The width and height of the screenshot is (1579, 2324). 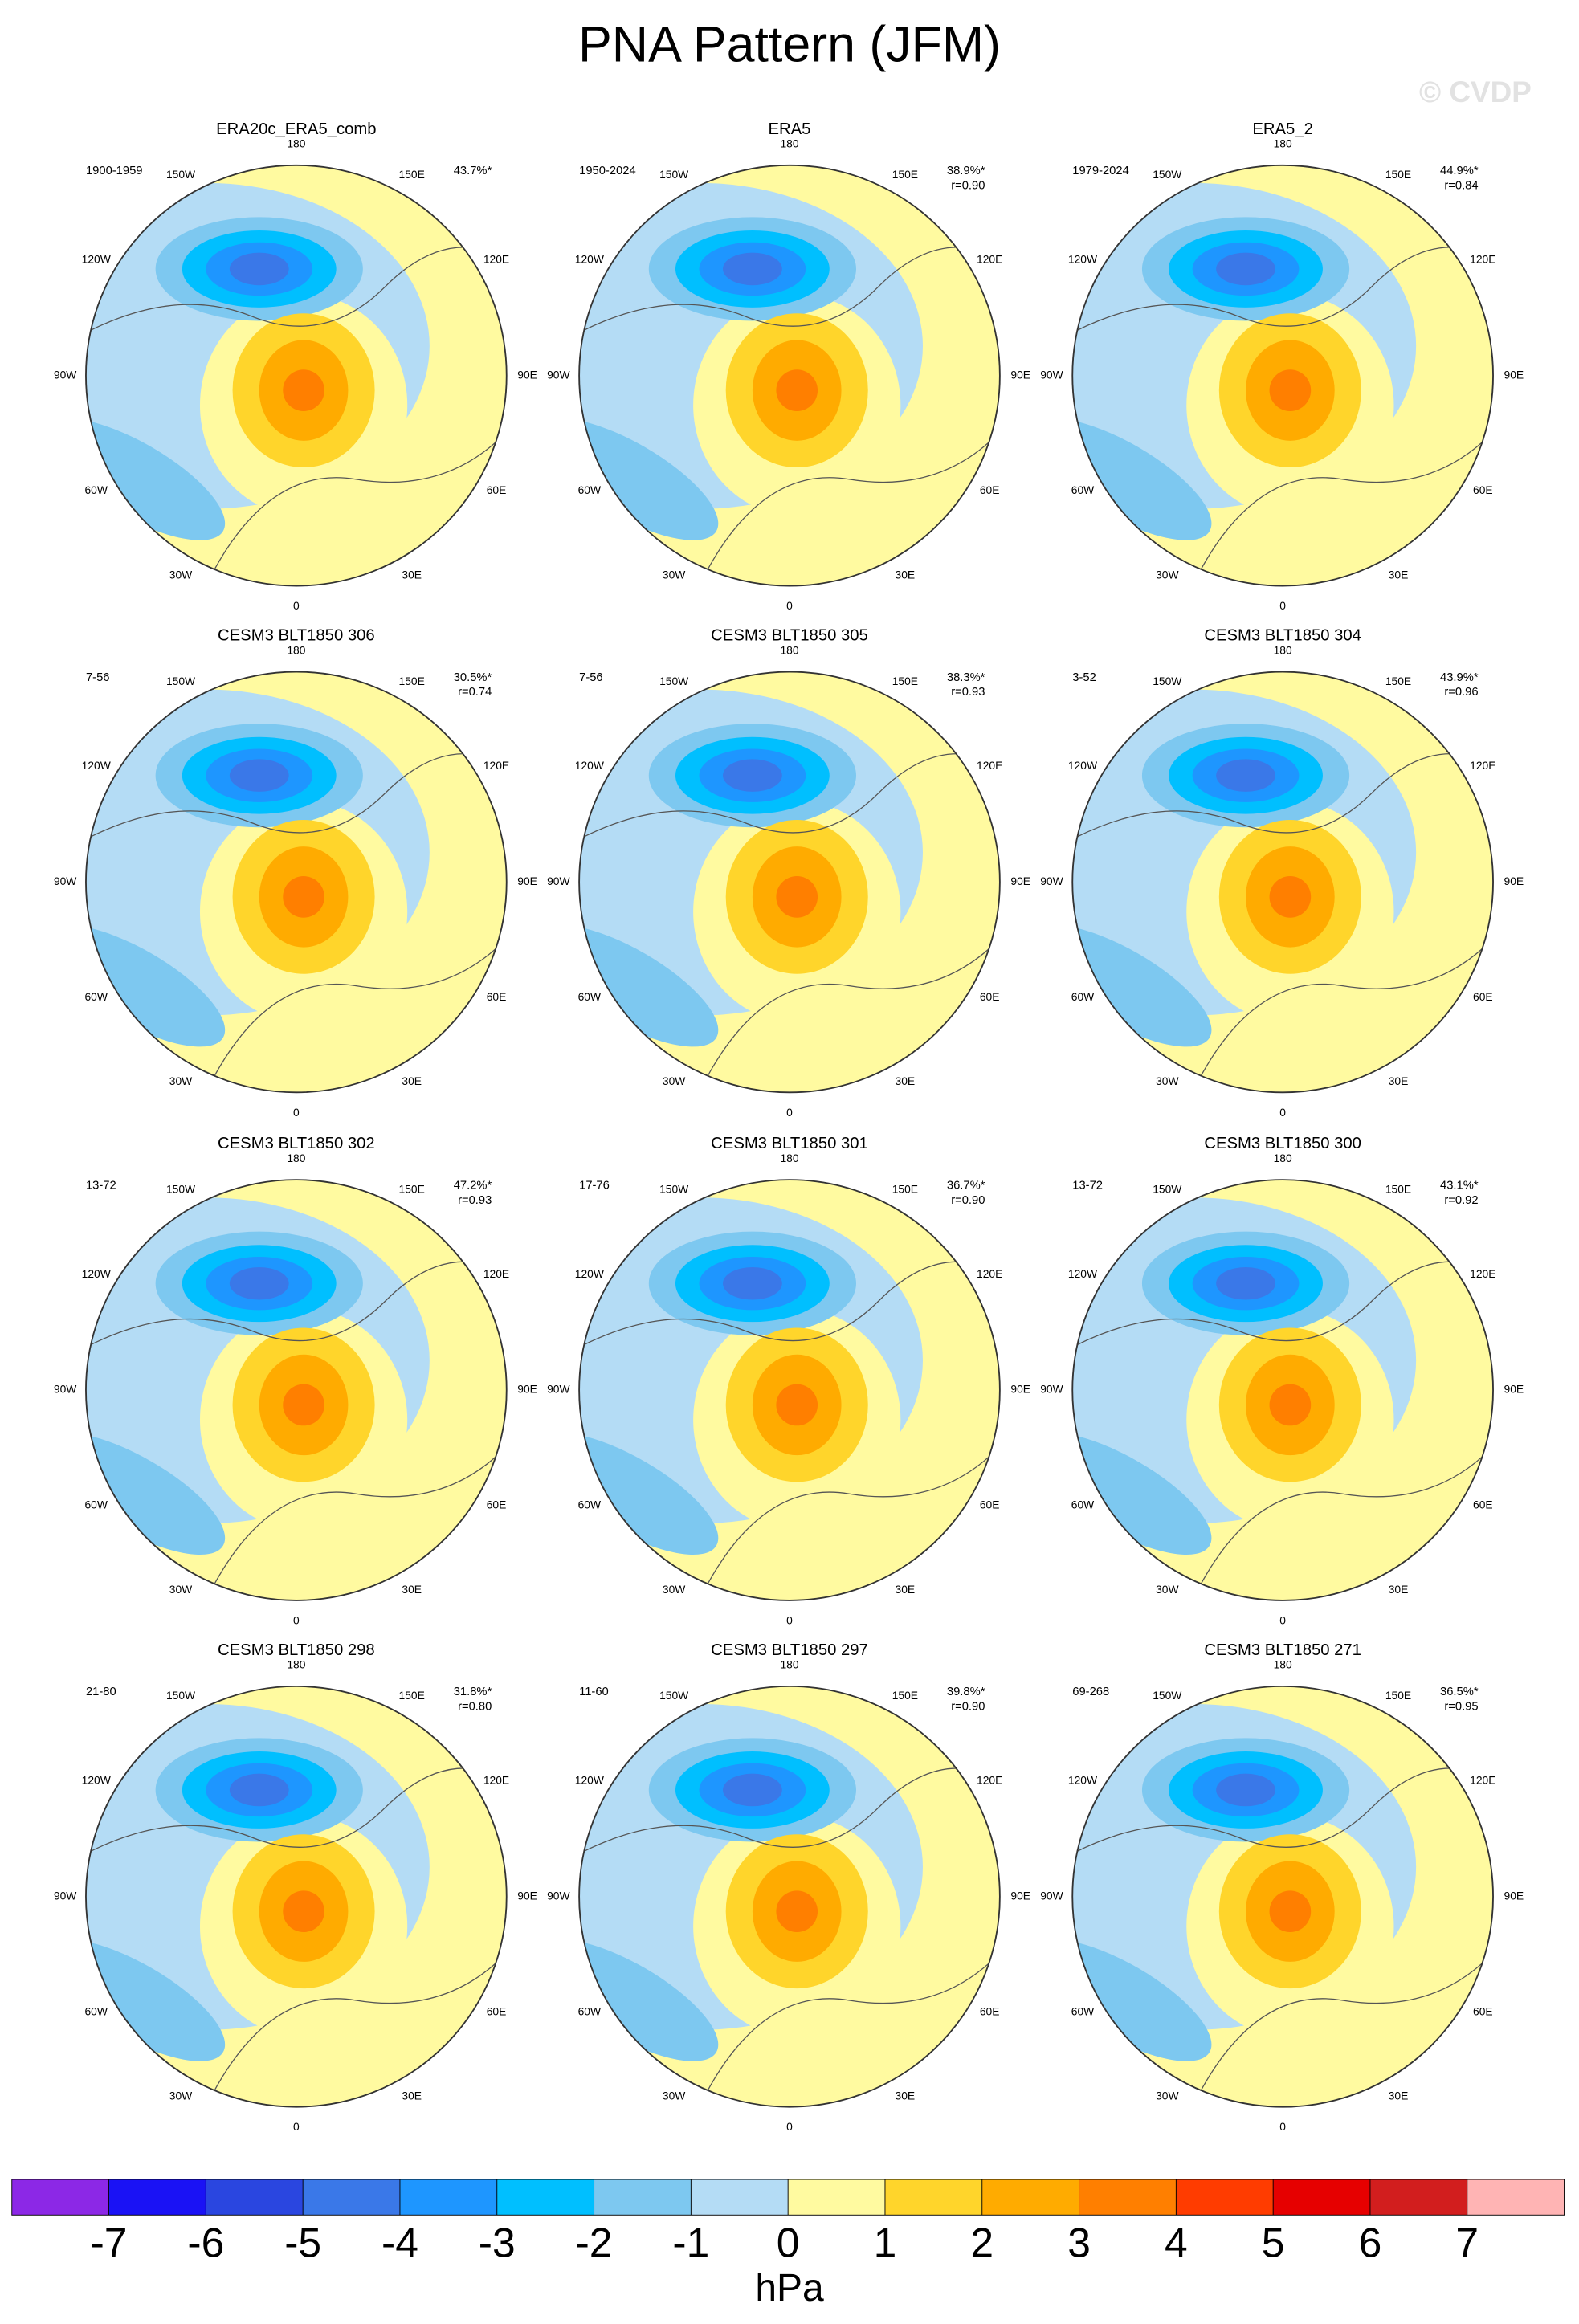 I want to click on variance: 39.8%*, so click(x=966, y=1692).